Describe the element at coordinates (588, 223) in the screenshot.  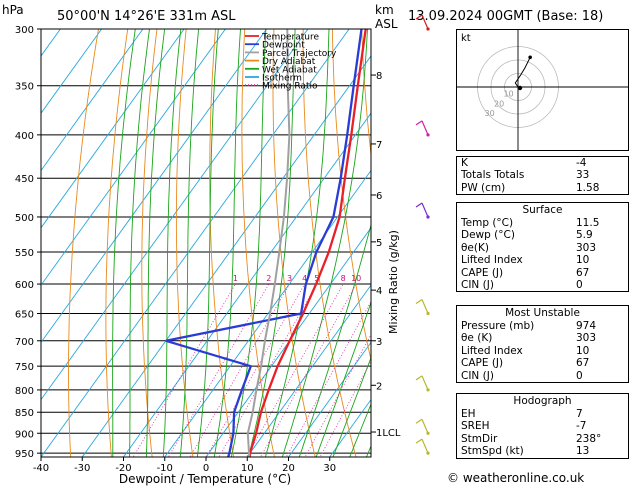
I see `index-value: 11.5` at that location.